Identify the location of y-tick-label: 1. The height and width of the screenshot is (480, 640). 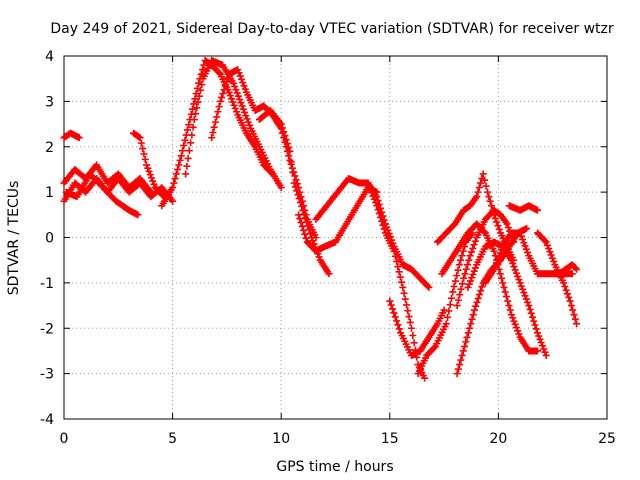
(49, 193).